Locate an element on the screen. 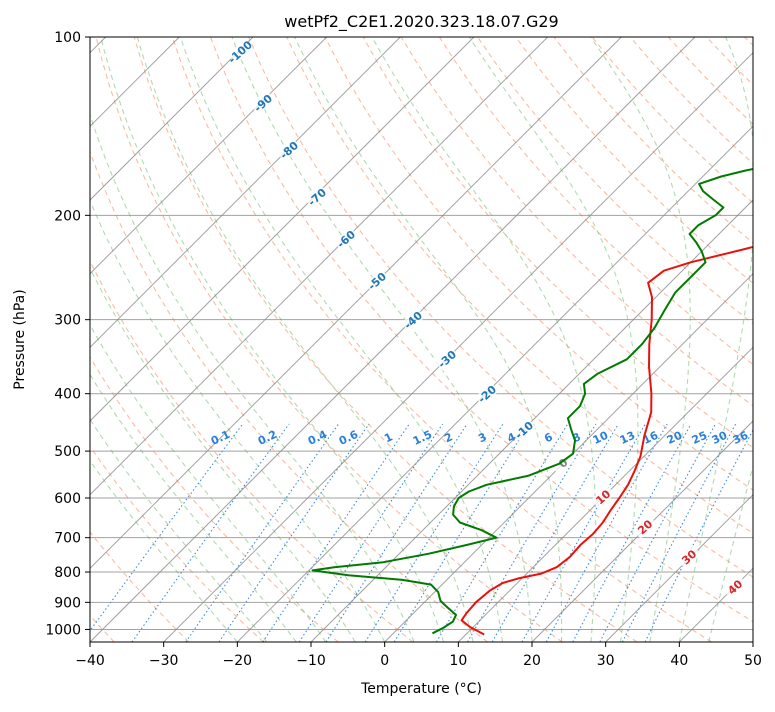 The image size is (775, 712). x-tick-label: −30 is located at coordinates (164, 661).